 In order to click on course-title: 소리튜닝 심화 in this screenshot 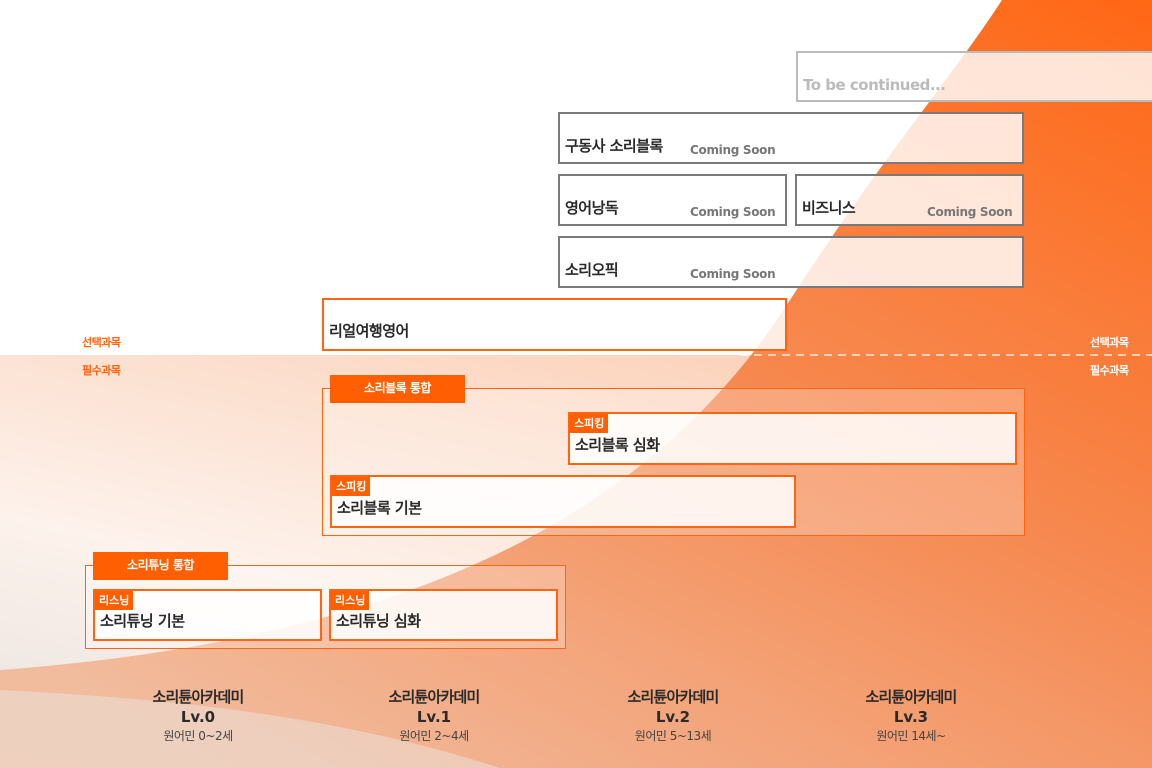, I will do `click(378, 621)`.